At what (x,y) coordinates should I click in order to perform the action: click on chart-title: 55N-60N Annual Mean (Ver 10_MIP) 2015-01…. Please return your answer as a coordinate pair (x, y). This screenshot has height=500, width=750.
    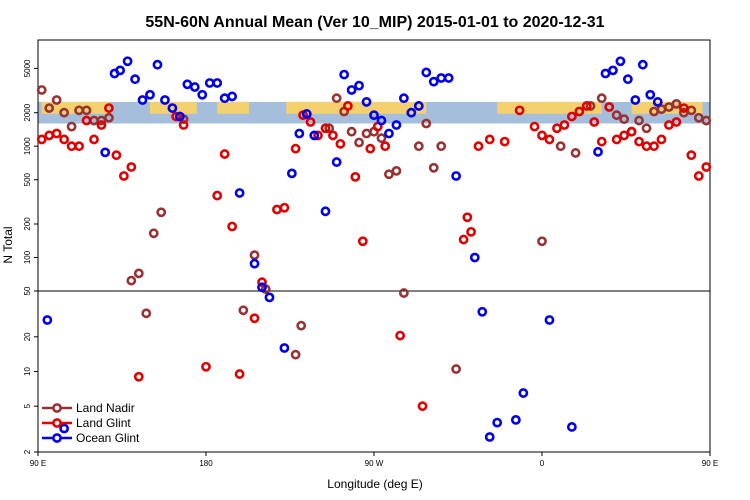
    Looking at the image, I should click on (374, 22).